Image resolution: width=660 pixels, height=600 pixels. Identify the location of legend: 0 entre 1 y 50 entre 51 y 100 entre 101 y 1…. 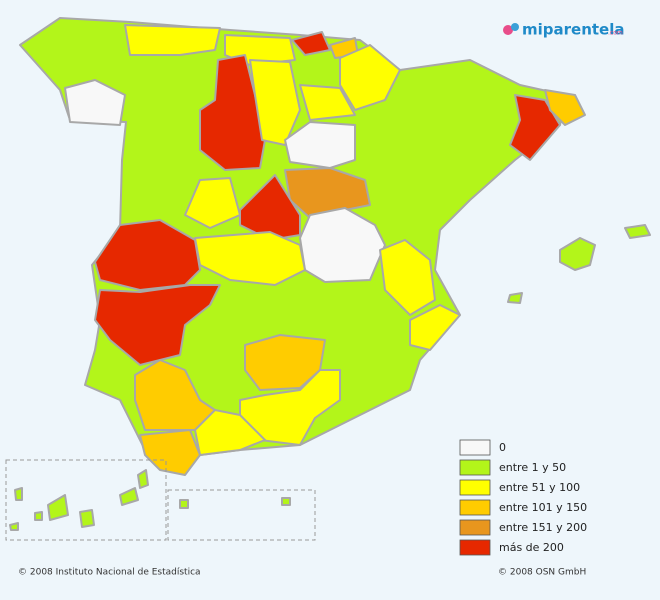
(523, 497).